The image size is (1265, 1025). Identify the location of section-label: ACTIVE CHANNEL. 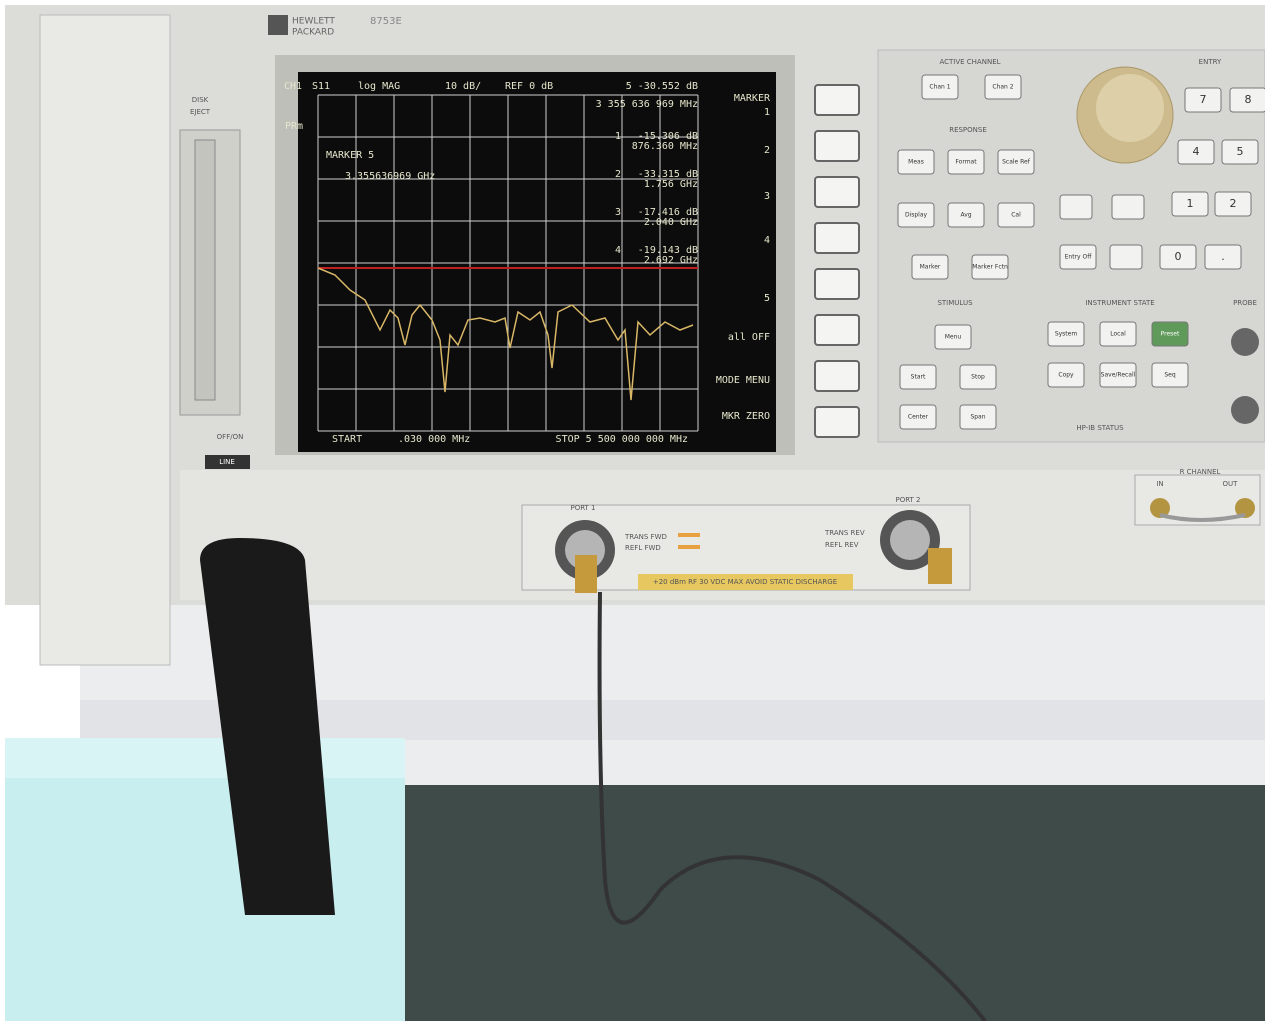
(969, 62).